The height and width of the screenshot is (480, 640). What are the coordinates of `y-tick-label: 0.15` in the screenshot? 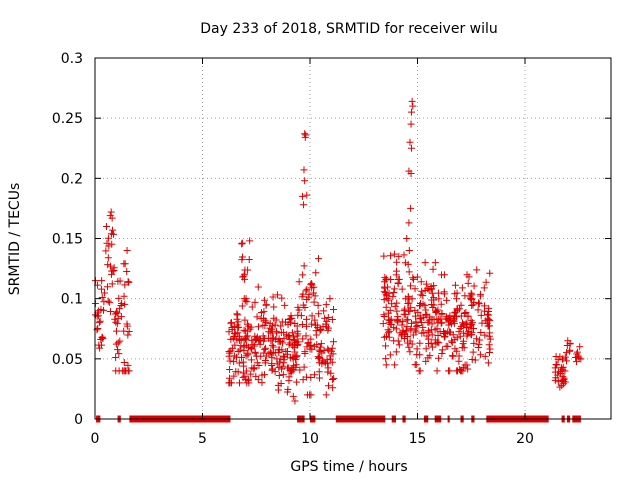 It's located at (67, 240).